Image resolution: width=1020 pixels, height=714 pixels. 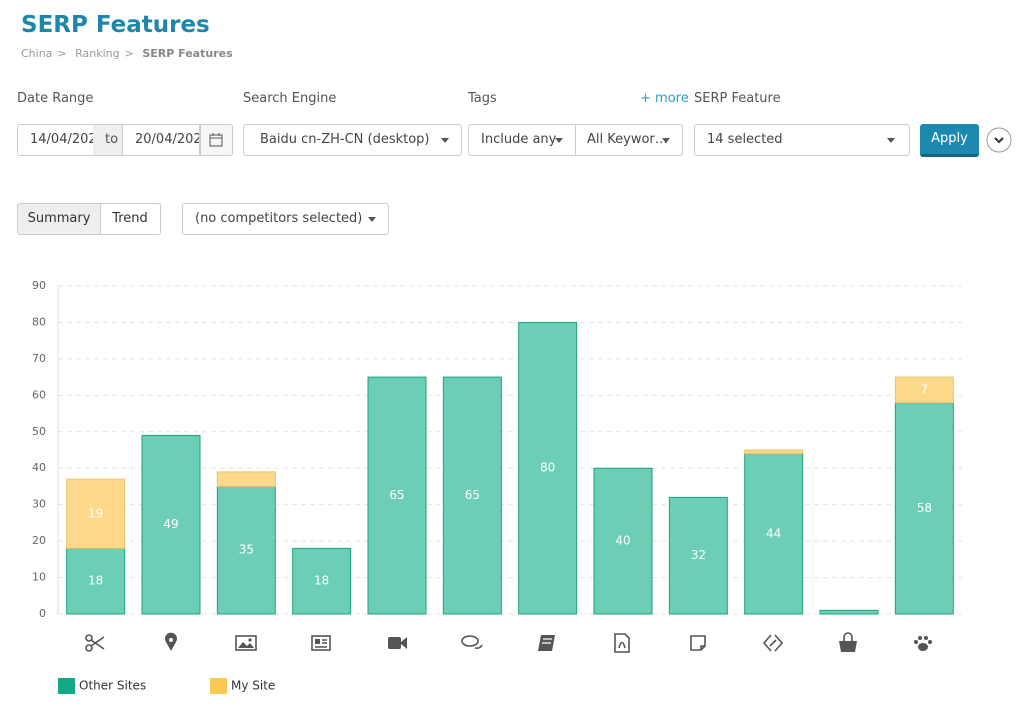 What do you see at coordinates (773, 643) in the screenshot?
I see `icon-code` at bounding box center [773, 643].